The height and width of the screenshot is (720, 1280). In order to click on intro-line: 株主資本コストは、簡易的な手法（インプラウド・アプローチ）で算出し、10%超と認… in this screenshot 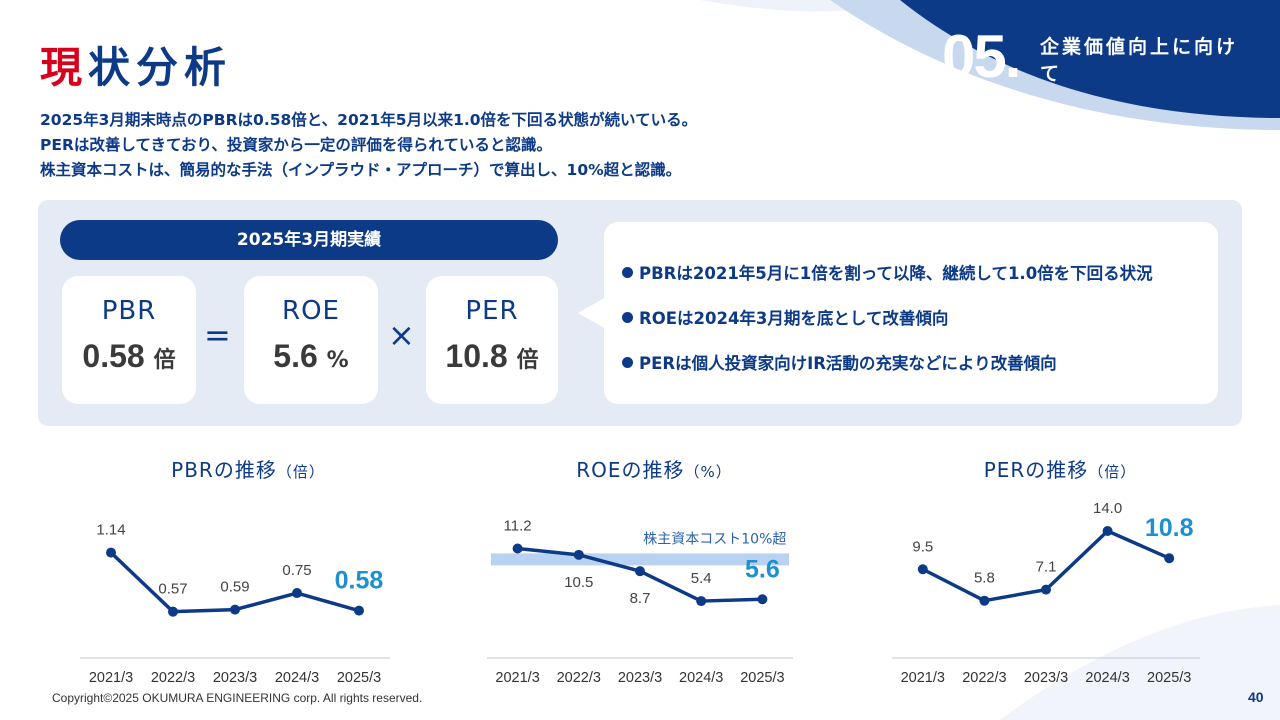, I will do `click(361, 170)`.